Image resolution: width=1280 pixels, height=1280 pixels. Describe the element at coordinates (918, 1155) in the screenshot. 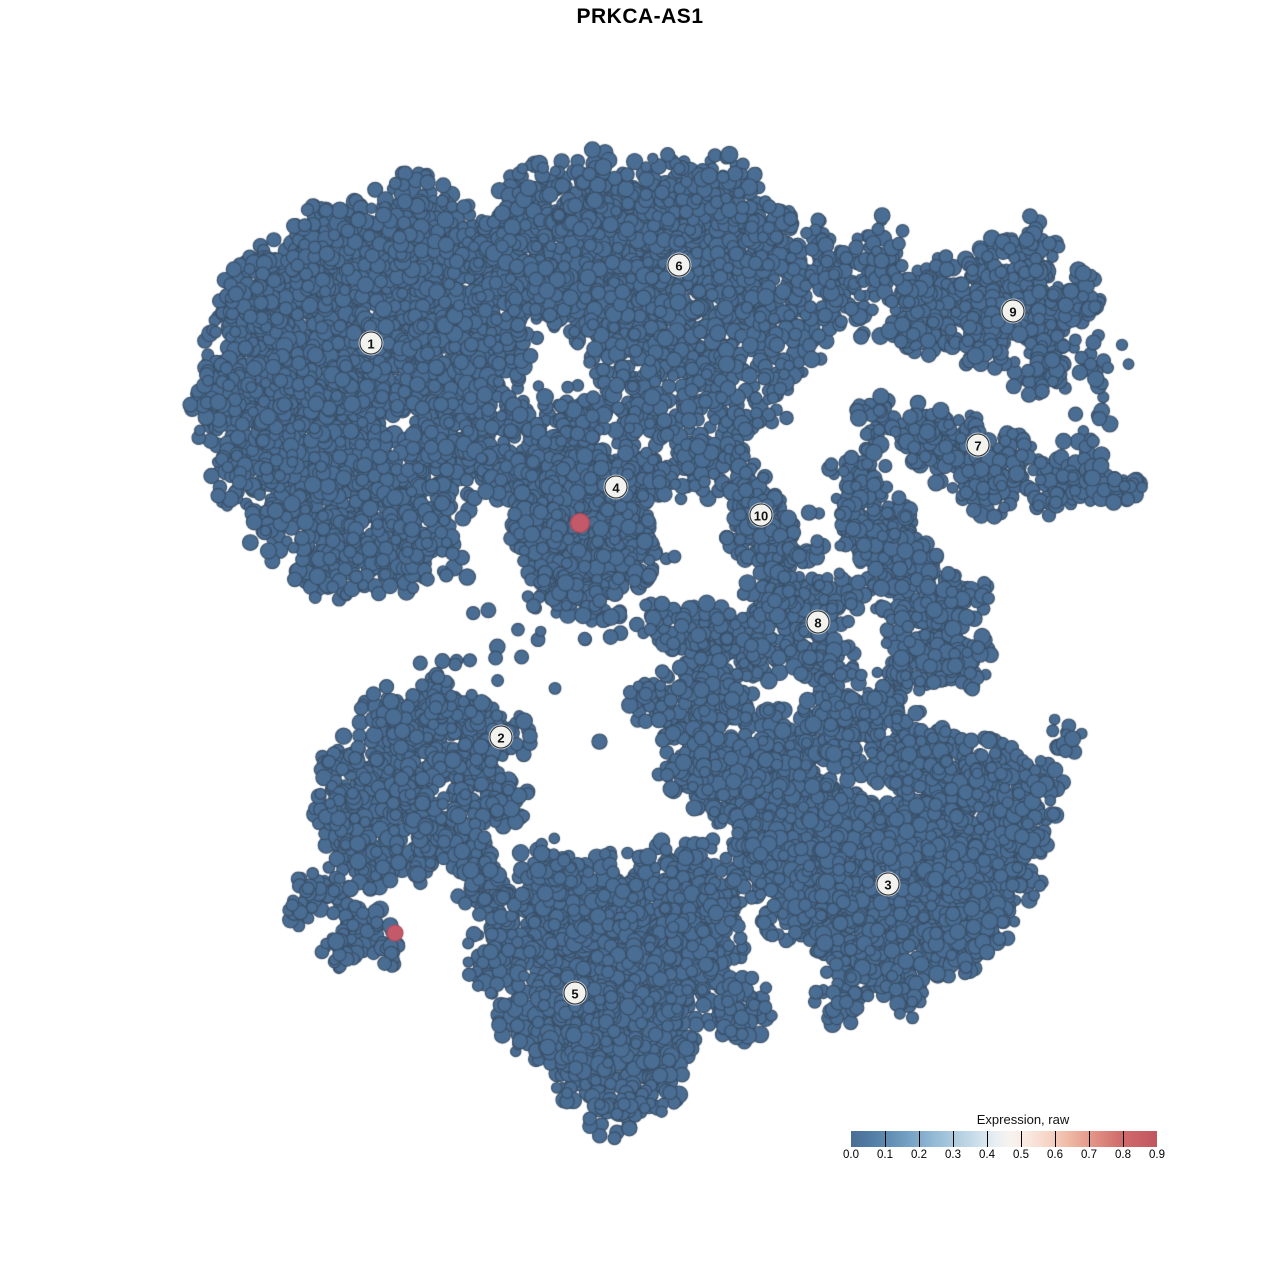

I see `legend-tick-label: 0.2` at that location.